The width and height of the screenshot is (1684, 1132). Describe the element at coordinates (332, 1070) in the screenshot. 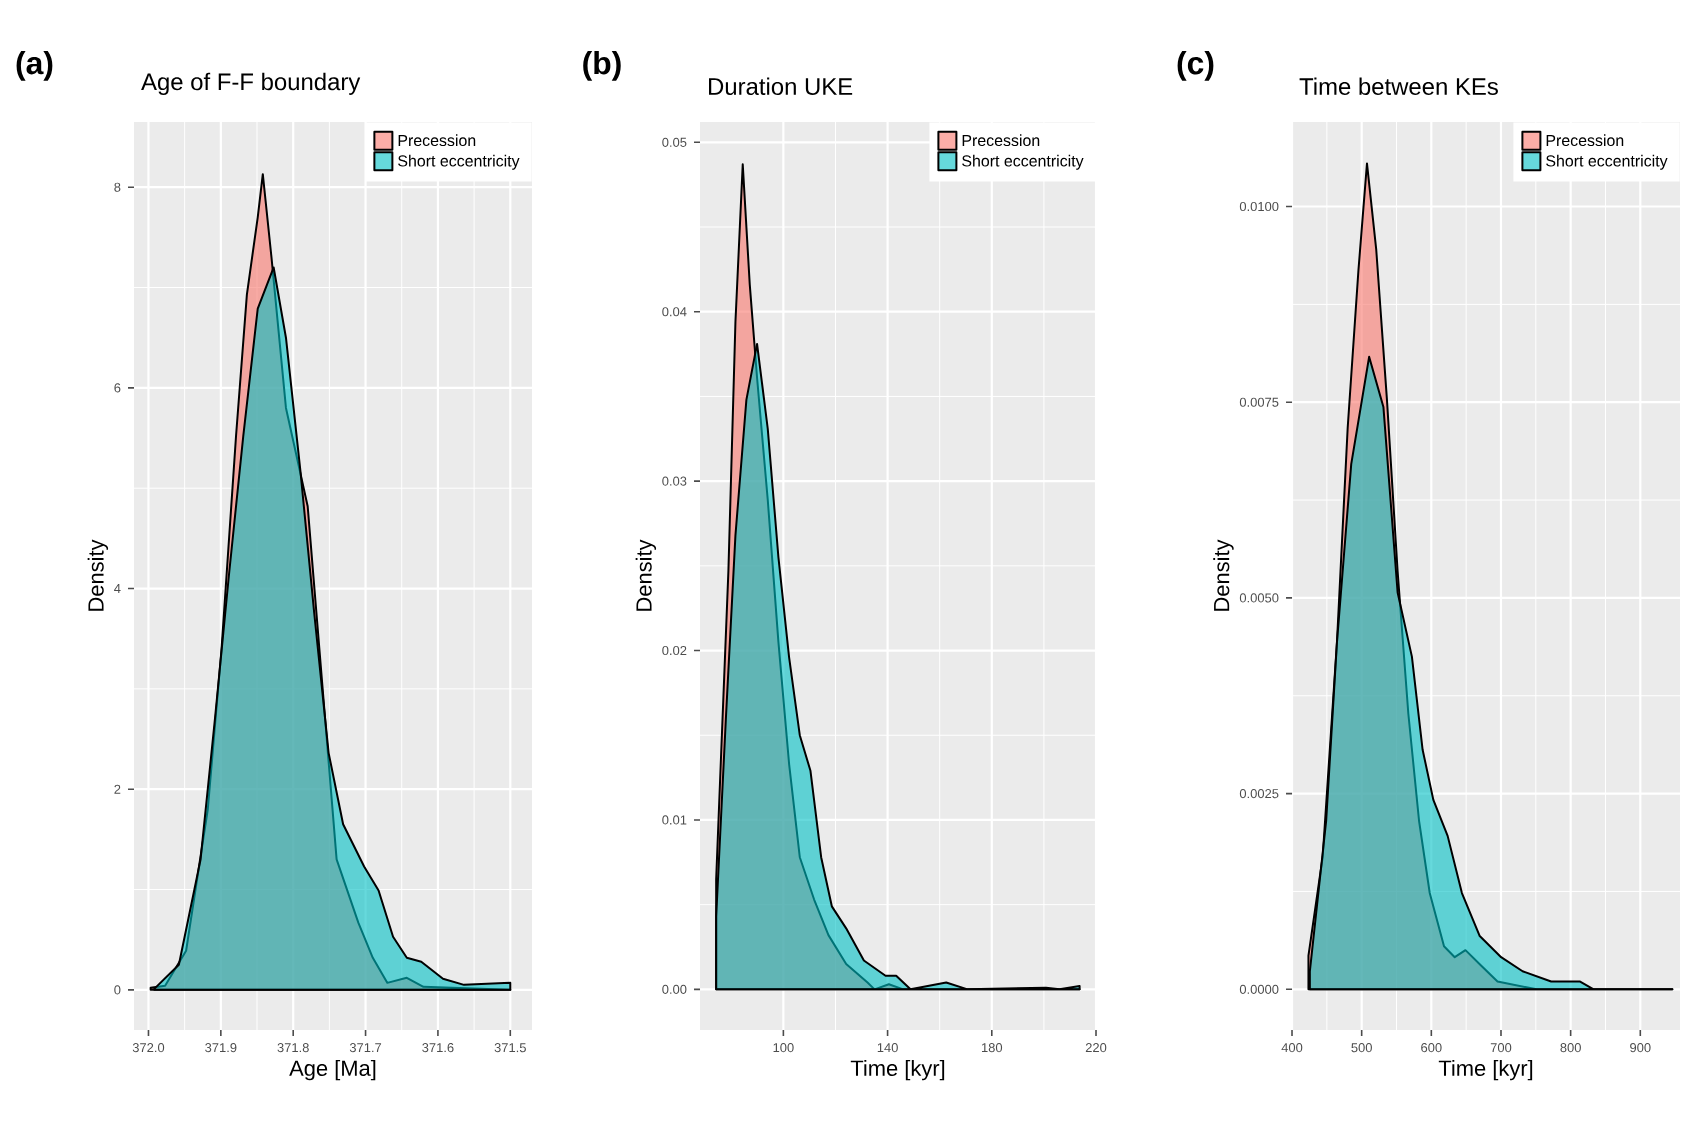

I see `x-axis-title: Age [Ma]` at that location.